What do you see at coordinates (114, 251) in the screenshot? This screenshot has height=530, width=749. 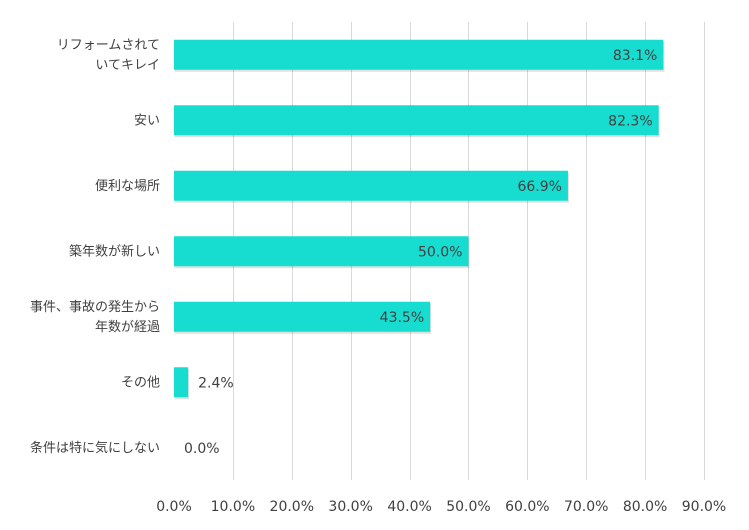 I see `category-label: 築年数が新しい` at bounding box center [114, 251].